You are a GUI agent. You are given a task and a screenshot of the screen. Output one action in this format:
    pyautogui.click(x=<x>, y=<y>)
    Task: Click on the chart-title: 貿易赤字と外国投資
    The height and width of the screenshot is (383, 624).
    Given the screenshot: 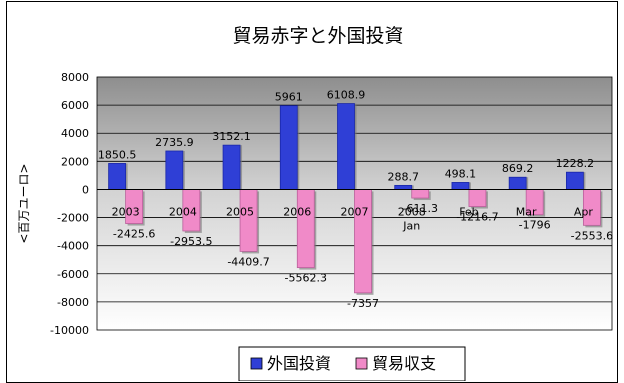 What is the action you would take?
    pyautogui.click(x=317, y=36)
    